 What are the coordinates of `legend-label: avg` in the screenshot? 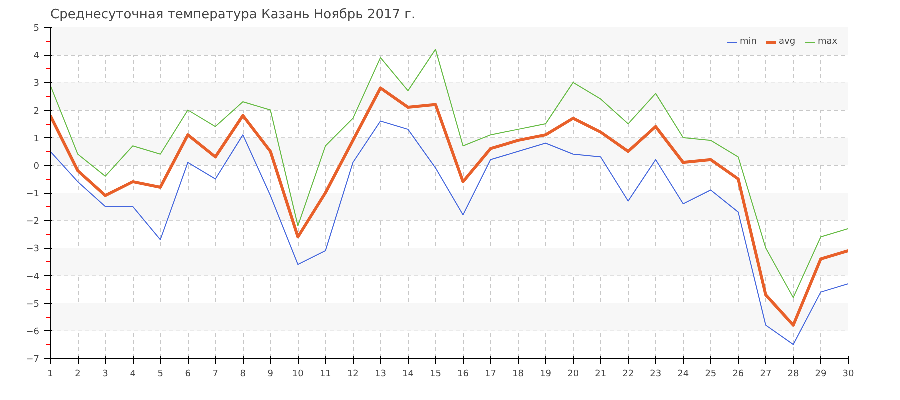 It's located at (788, 42).